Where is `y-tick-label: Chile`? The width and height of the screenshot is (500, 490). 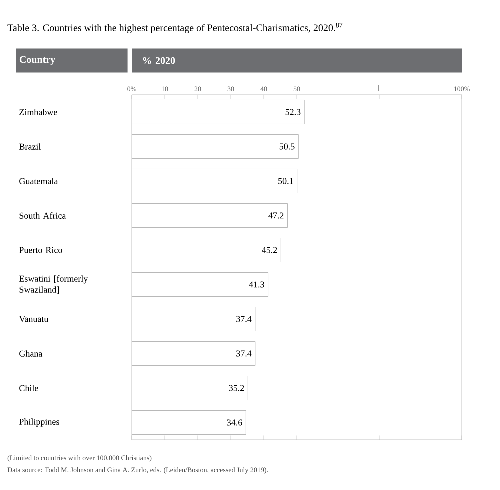
y-tick-label: Chile is located at coordinates (29, 388).